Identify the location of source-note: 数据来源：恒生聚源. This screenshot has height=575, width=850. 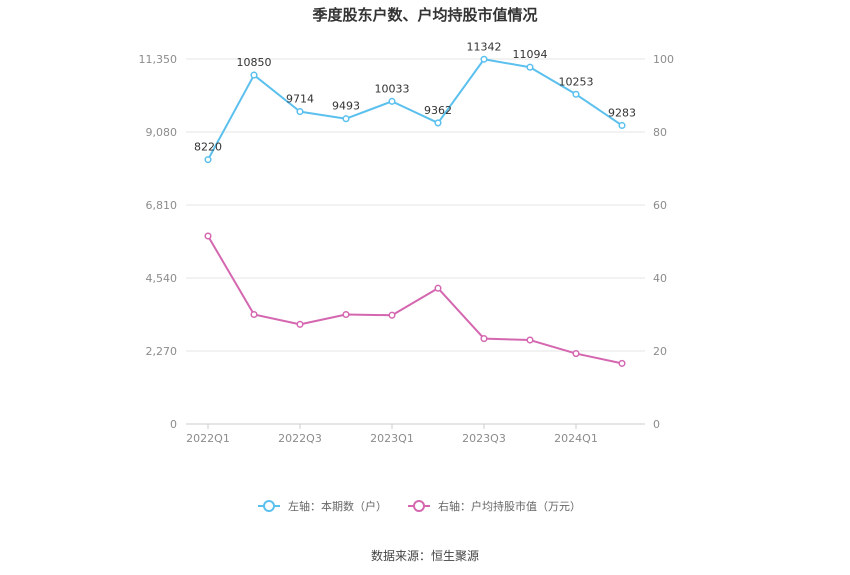
(425, 555).